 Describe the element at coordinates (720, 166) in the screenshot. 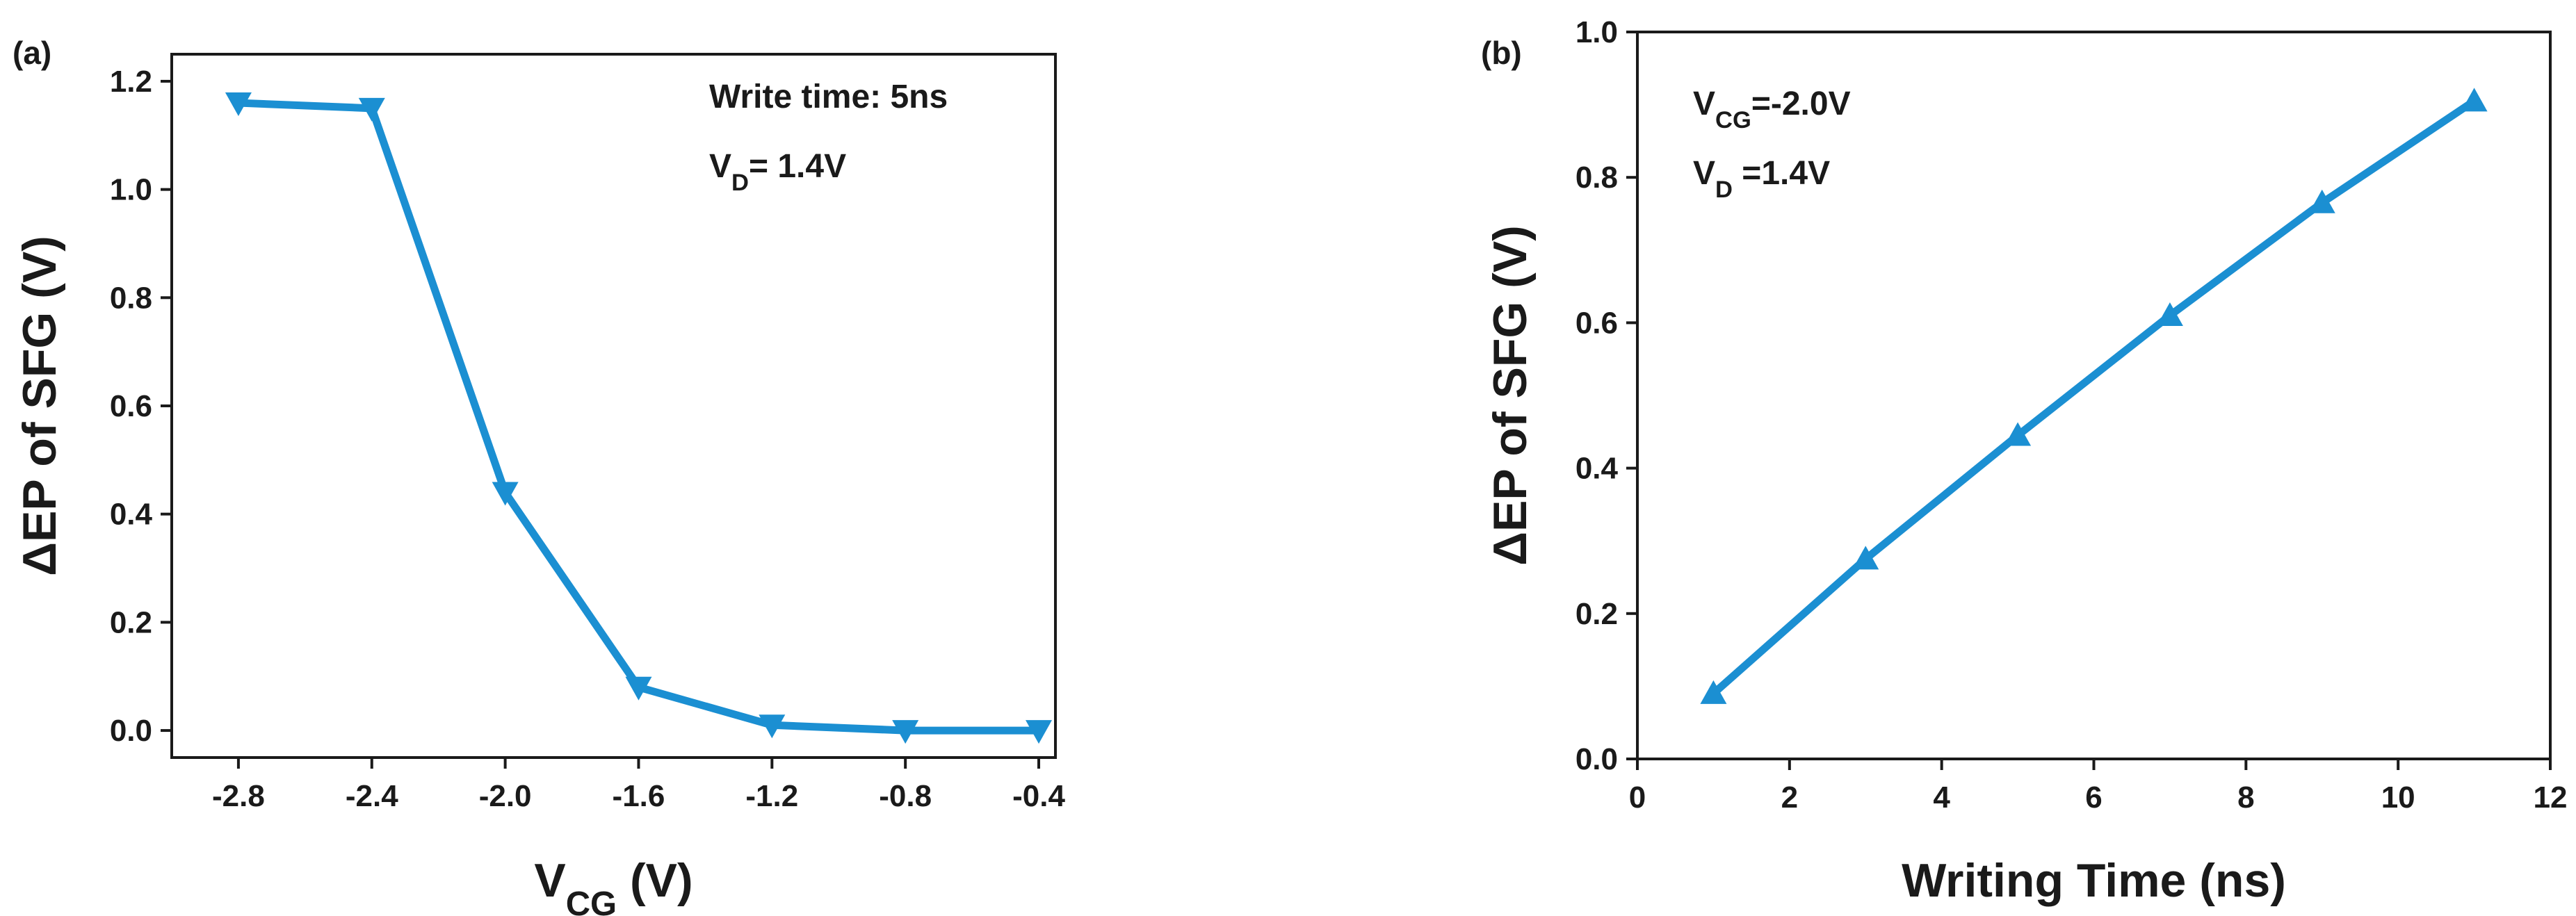

I see `panel-a-annotation-main: V` at that location.